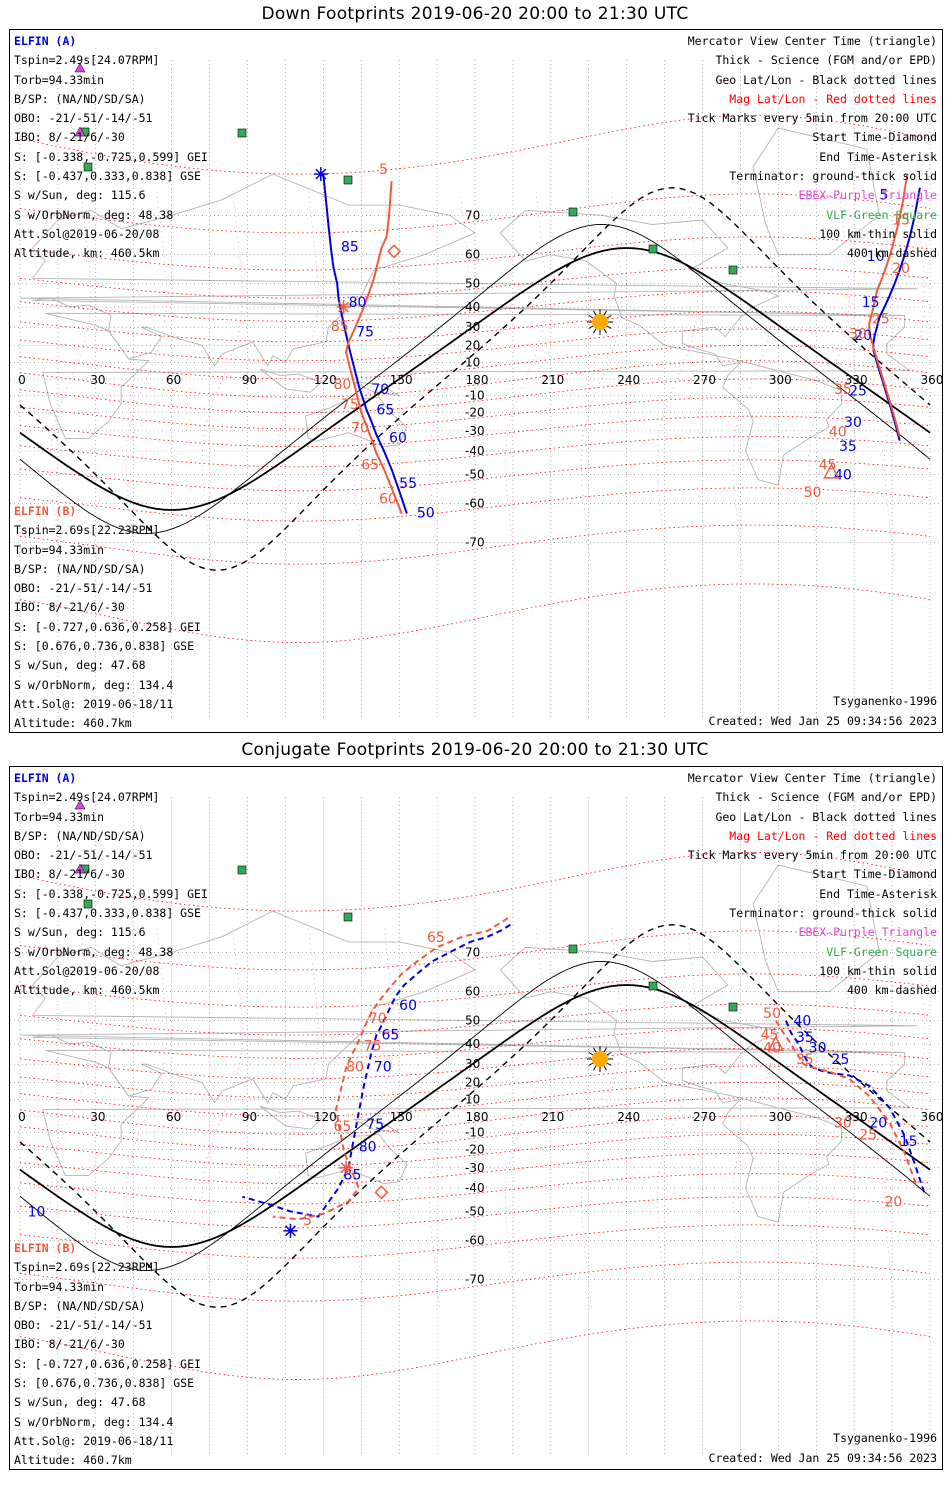  What do you see at coordinates (894, 1202) in the screenshot?
I see `track-tick-label: 20` at bounding box center [894, 1202].